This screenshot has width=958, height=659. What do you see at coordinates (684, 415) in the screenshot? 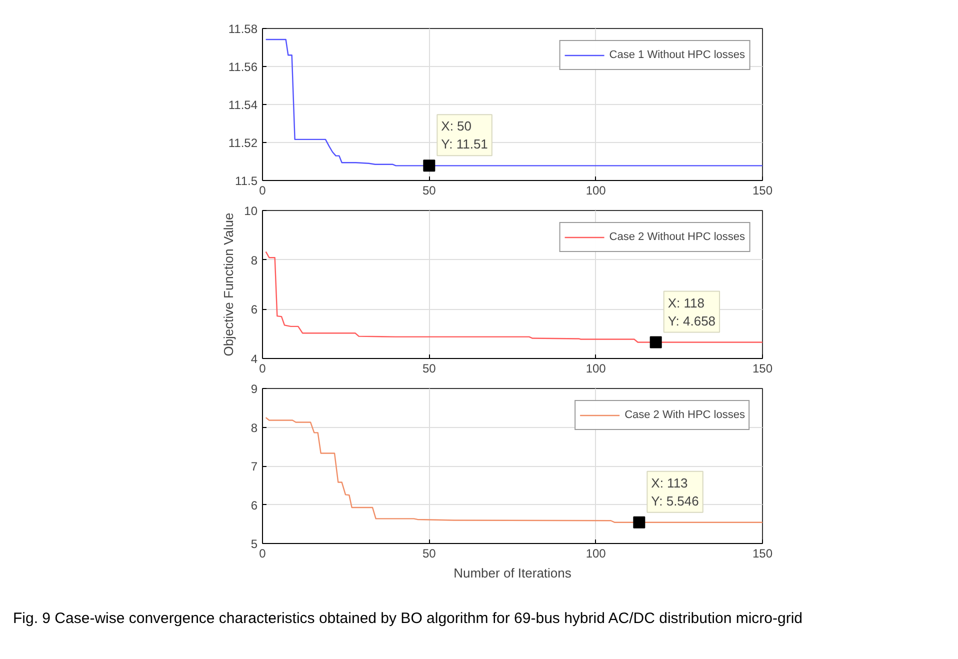
I see `legend-label: Case 2 With HPC losses` at bounding box center [684, 415].